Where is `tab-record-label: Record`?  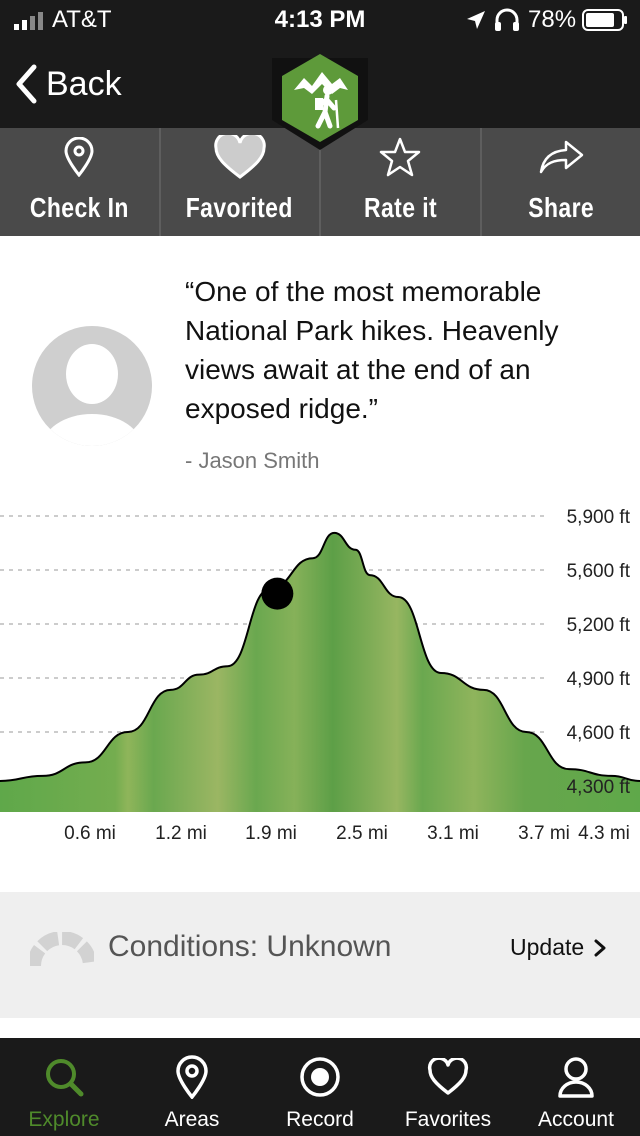 tab-record-label: Record is located at coordinates (320, 1119).